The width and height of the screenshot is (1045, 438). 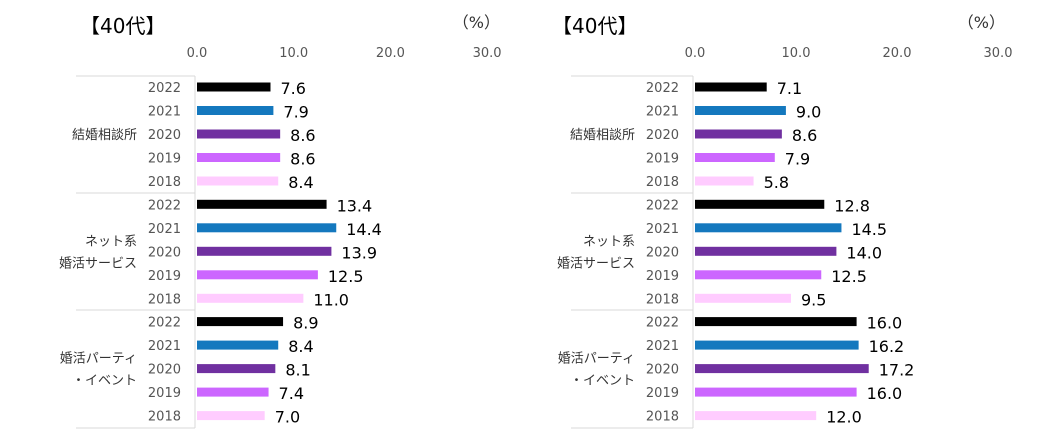 What do you see at coordinates (844, 417) in the screenshot?
I see `data-label: 12.0` at bounding box center [844, 417].